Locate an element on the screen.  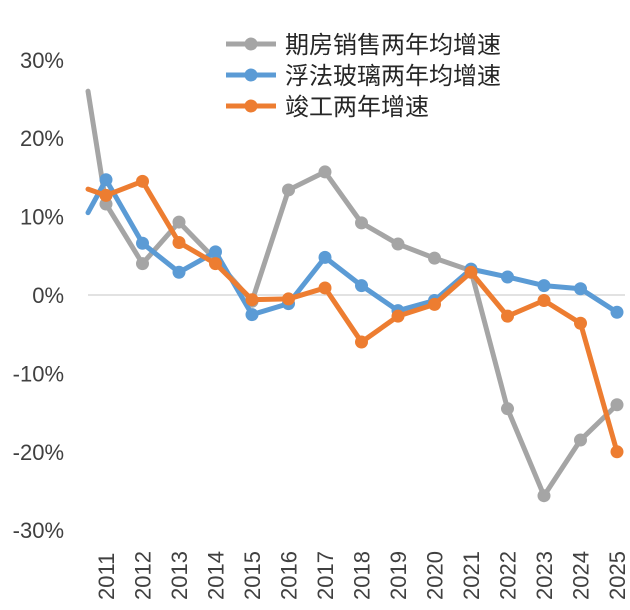
legend-label: 竣工两年增速 is located at coordinates (357, 107).